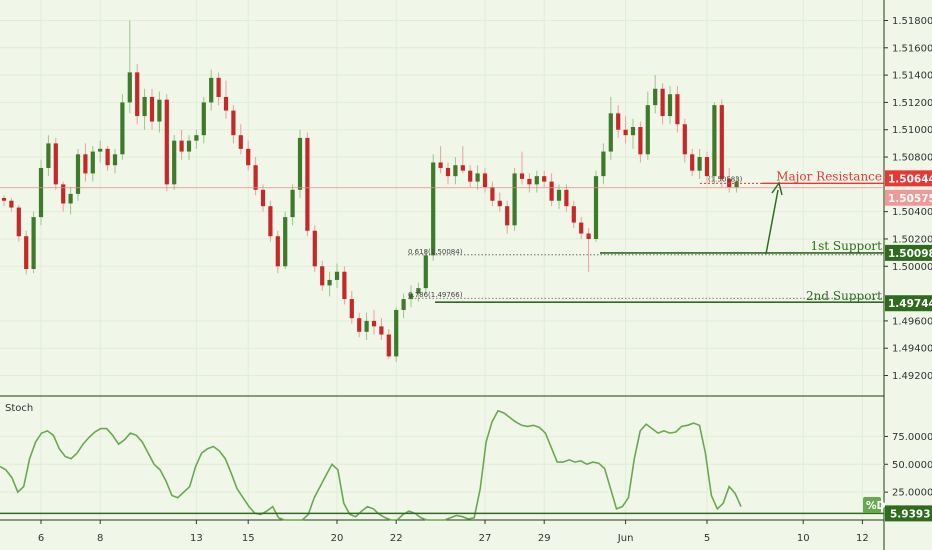  I want to click on stoch-badge, so click(872, 505).